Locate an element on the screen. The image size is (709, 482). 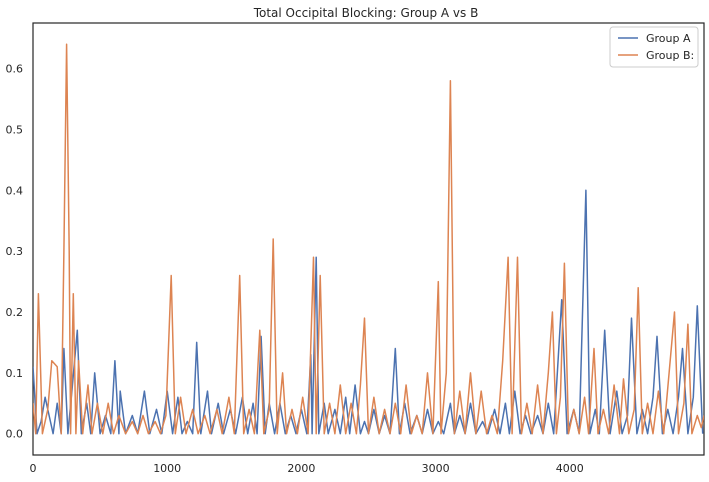
x-tick-label: 0 is located at coordinates (33, 468).